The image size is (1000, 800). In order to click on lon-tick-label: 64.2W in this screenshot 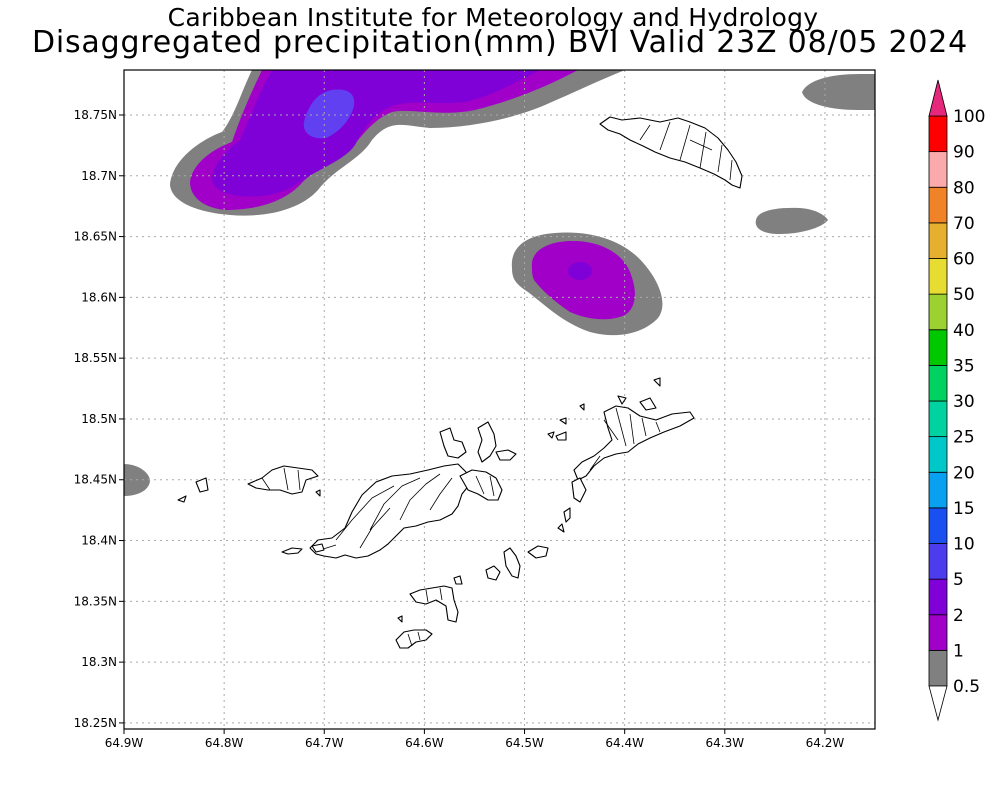, I will do `click(825, 743)`.